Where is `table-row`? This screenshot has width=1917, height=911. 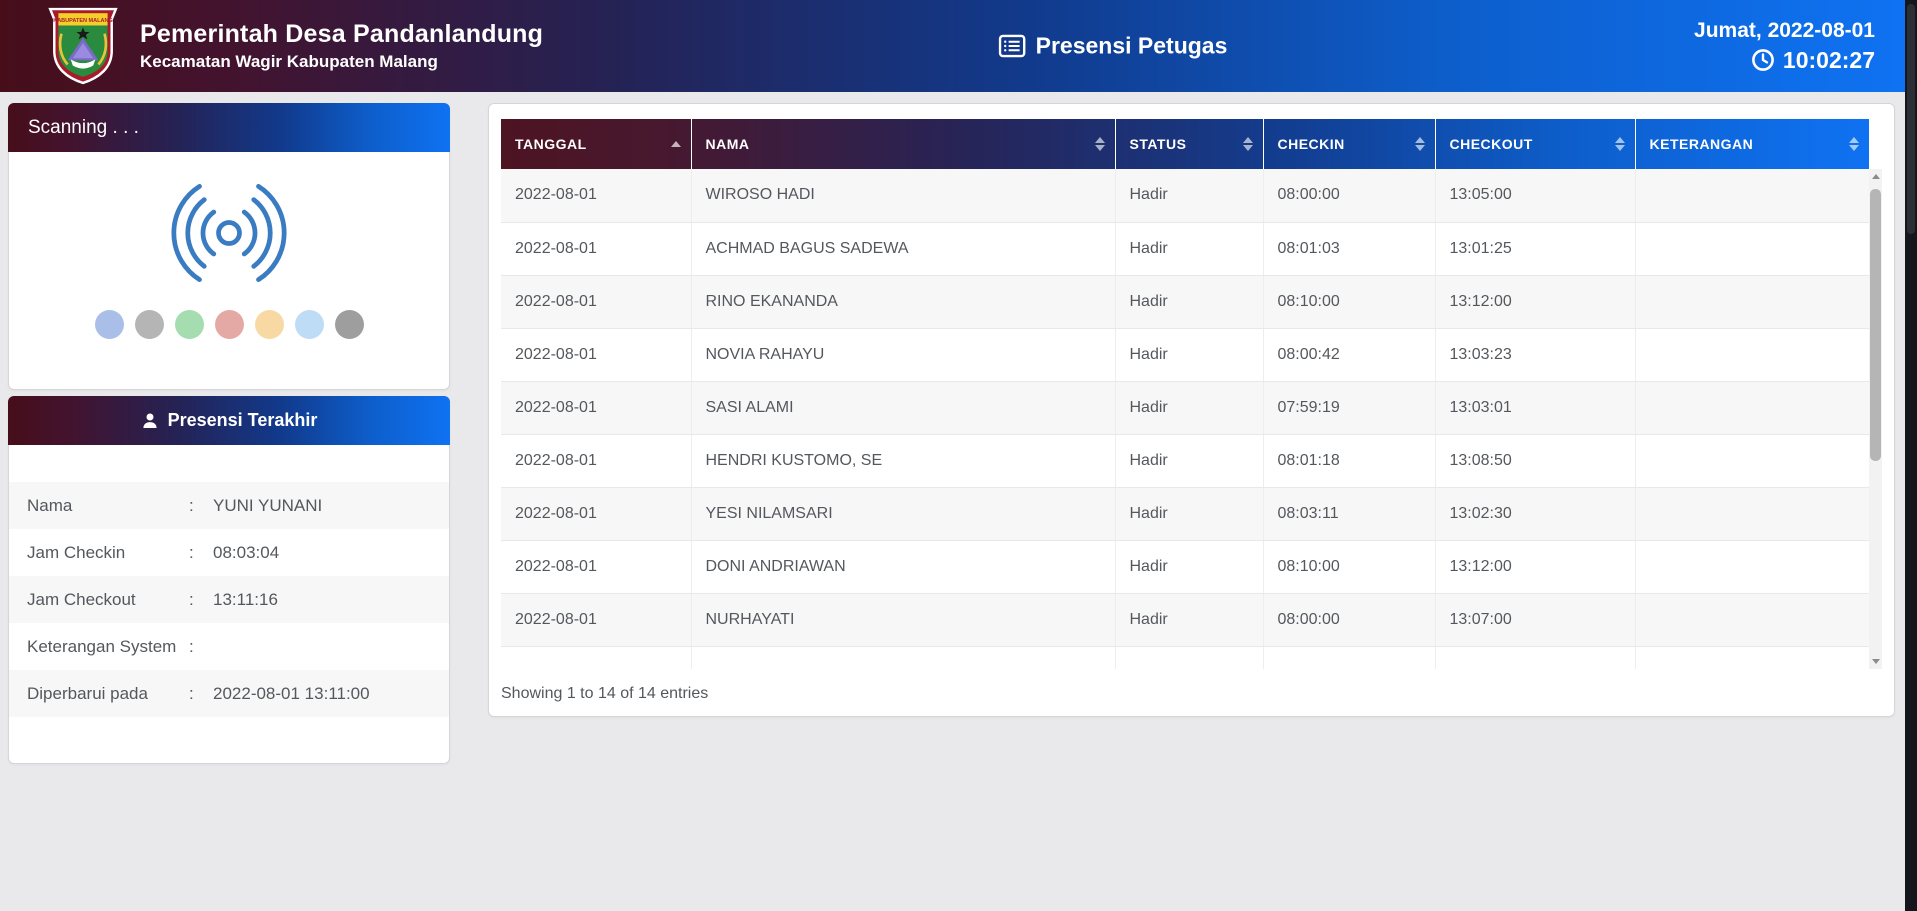 table-row is located at coordinates (1185, 657).